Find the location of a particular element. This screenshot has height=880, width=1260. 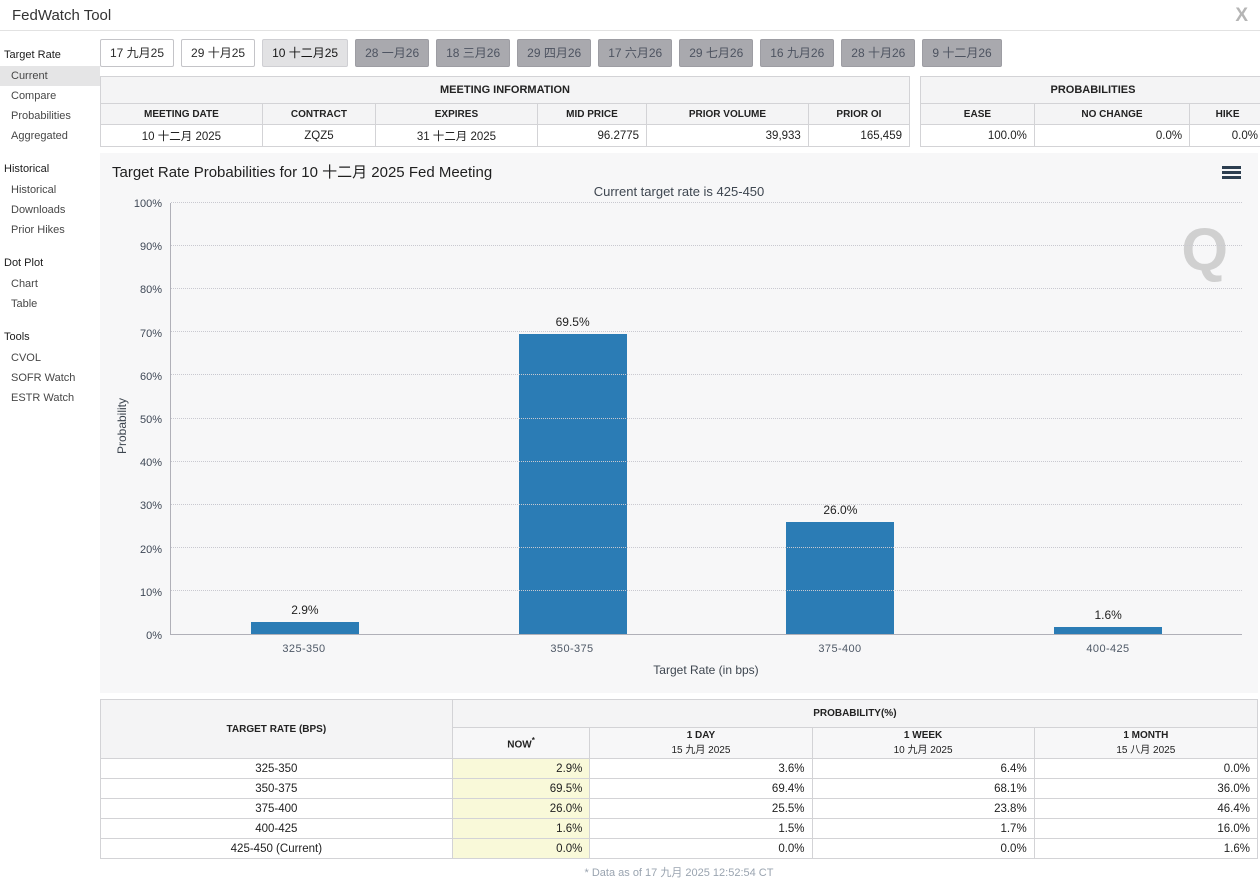

sidebar-item-compare: Compare is located at coordinates (50, 96).